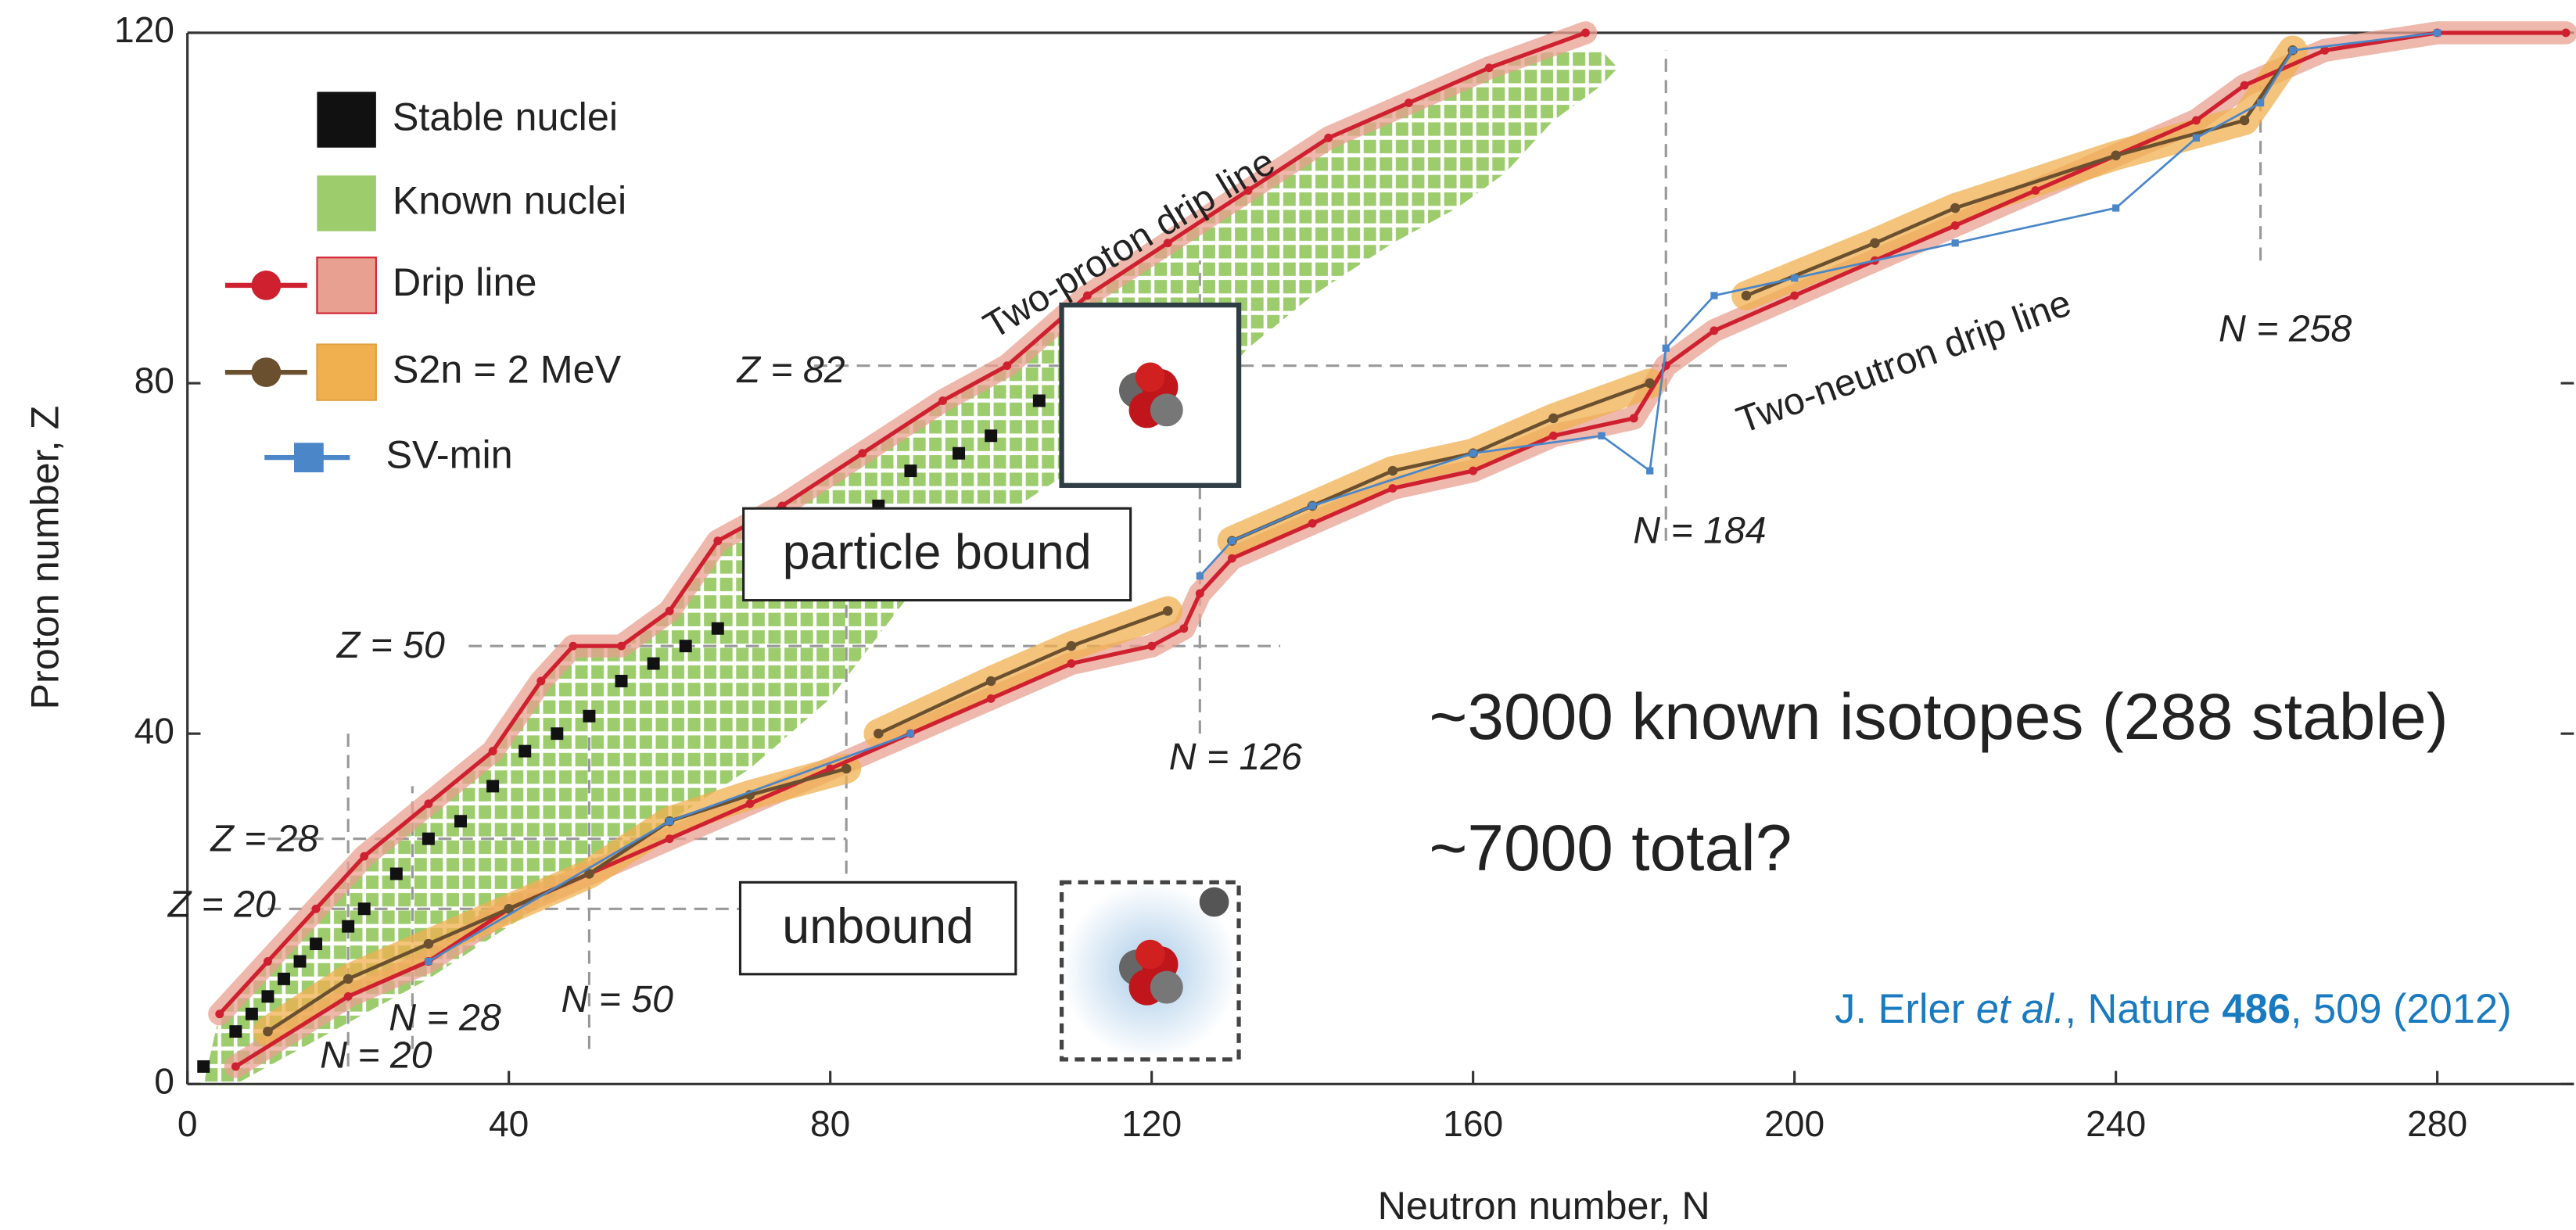  I want to click on x-tick-label: 0, so click(188, 1123).